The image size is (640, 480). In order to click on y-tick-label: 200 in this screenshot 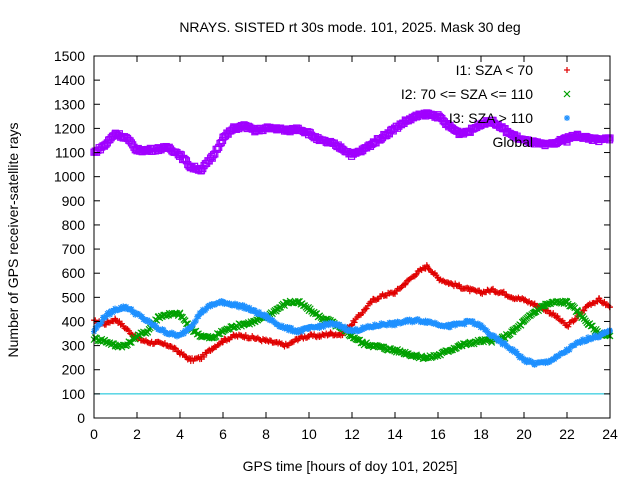, I will do `click(74, 370)`.